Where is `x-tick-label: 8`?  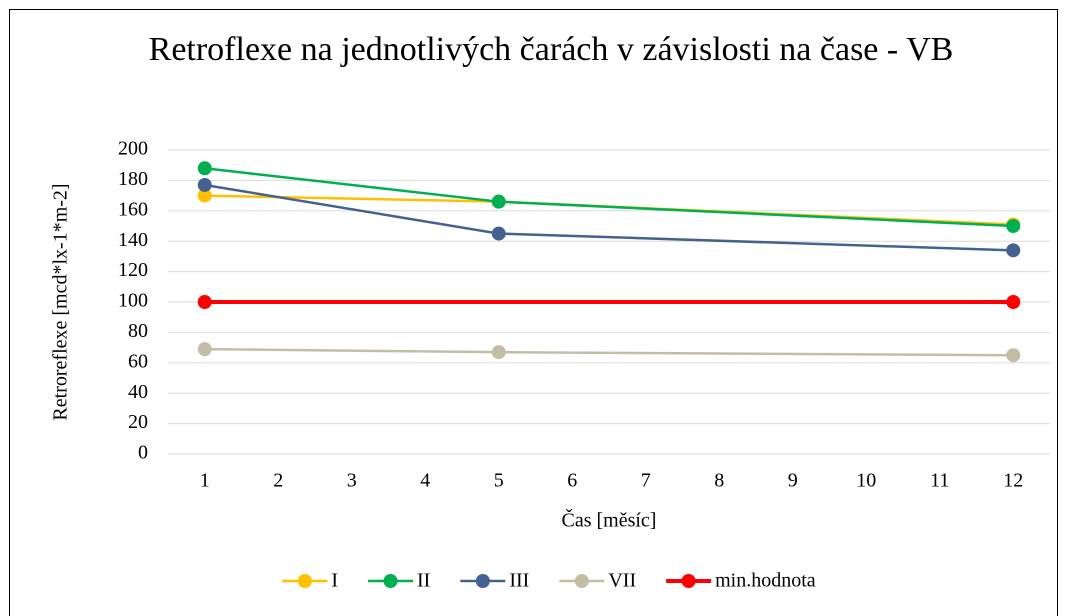
x-tick-label: 8 is located at coordinates (719, 481).